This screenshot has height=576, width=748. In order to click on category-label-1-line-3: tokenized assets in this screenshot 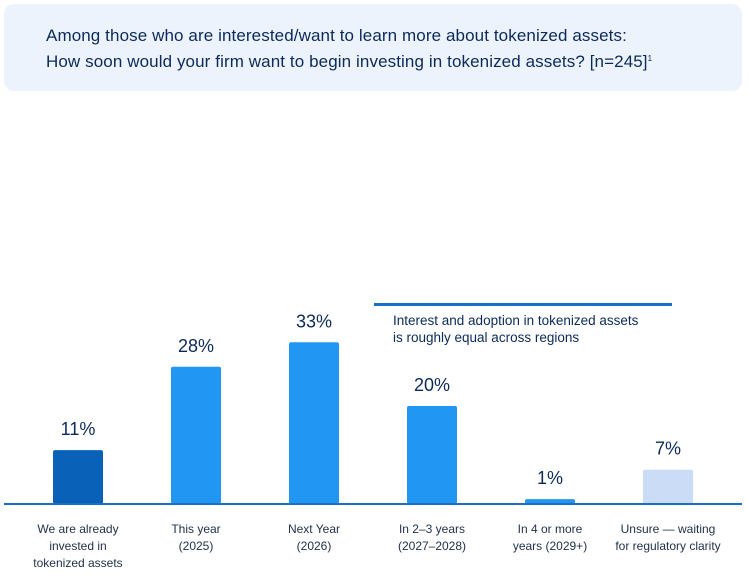, I will do `click(77, 563)`.